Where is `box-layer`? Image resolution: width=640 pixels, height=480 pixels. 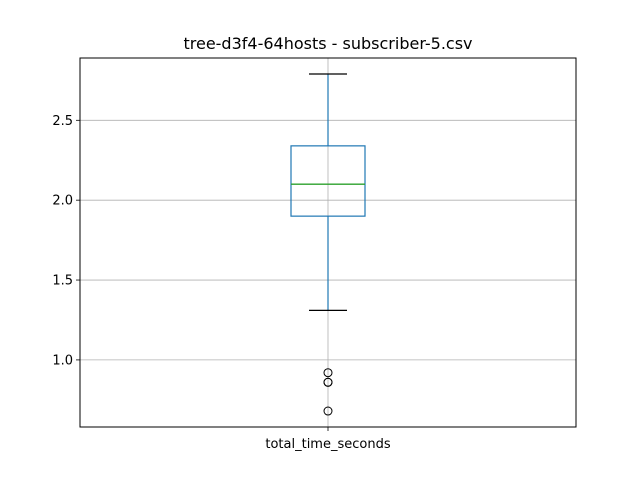
box-layer is located at coordinates (328, 244).